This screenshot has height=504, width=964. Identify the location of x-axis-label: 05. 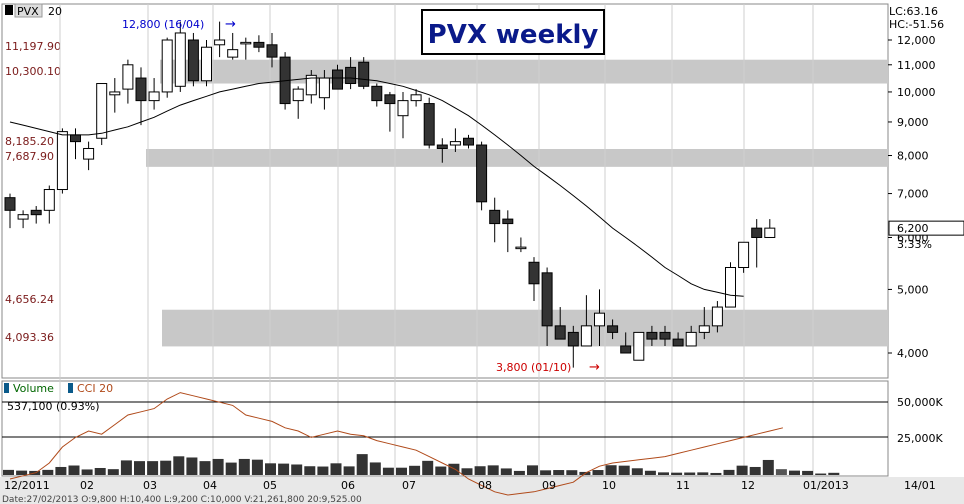
(270, 485).